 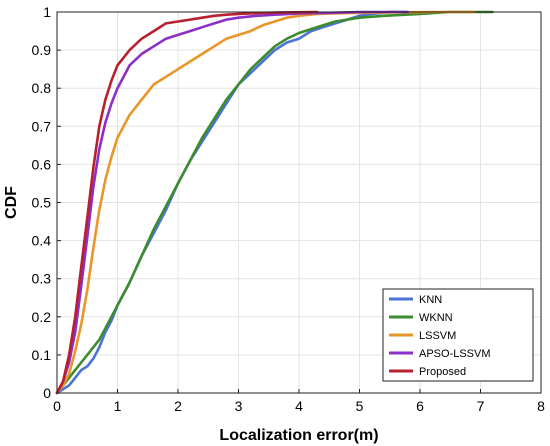 I want to click on y-tick-label: 0.6, so click(x=42, y=164).